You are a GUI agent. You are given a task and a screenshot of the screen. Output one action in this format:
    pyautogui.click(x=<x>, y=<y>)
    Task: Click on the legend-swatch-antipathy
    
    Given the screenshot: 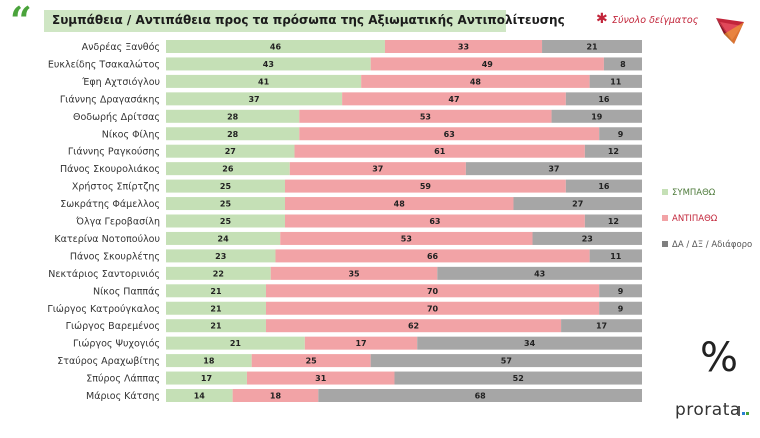 What is the action you would take?
    pyautogui.click(x=665, y=218)
    